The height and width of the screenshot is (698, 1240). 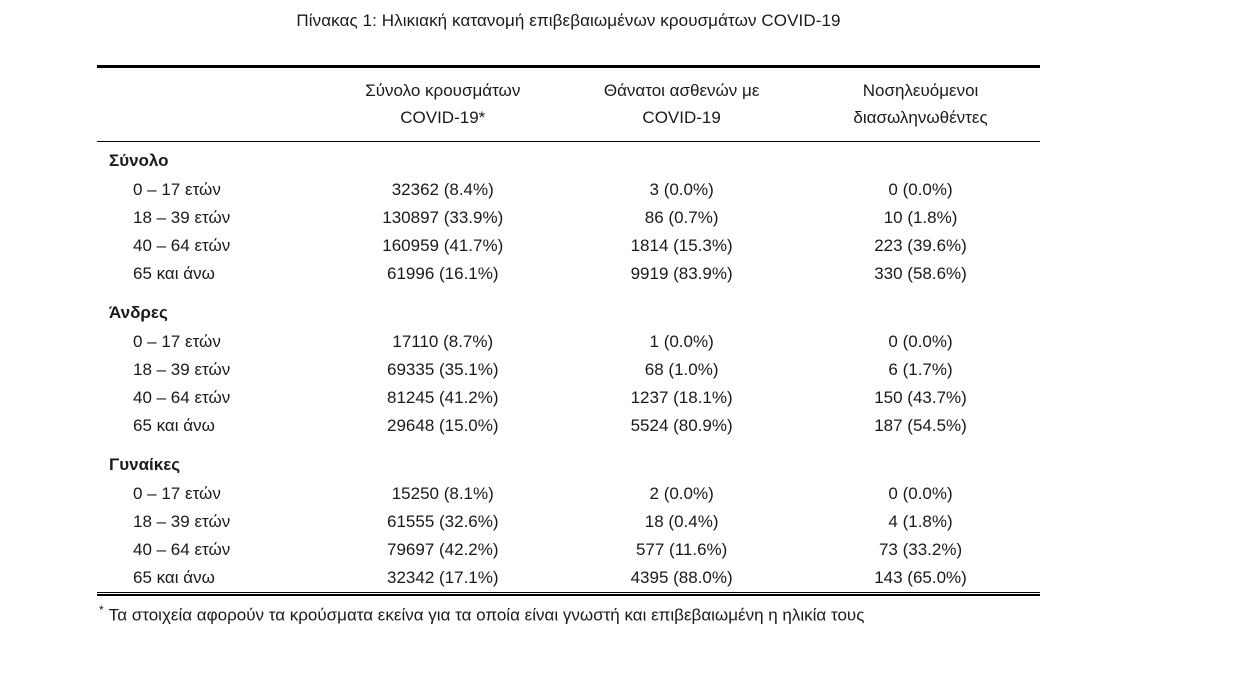 What do you see at coordinates (443, 521) in the screenshot?
I see `cases-value: 61555 (32.6%)` at bounding box center [443, 521].